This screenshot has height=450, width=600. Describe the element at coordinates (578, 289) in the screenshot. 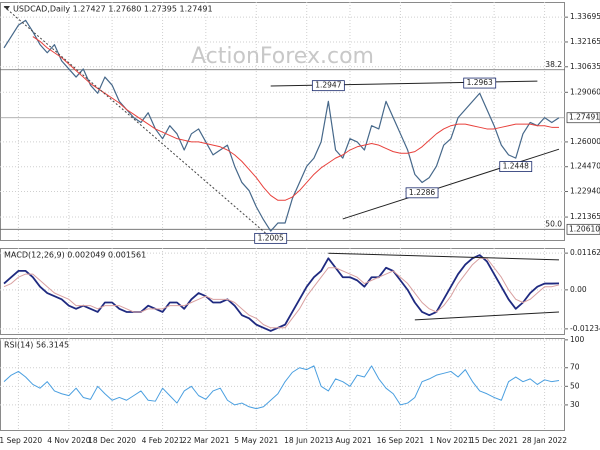

I see `y-tick-label: 0.00` at that location.